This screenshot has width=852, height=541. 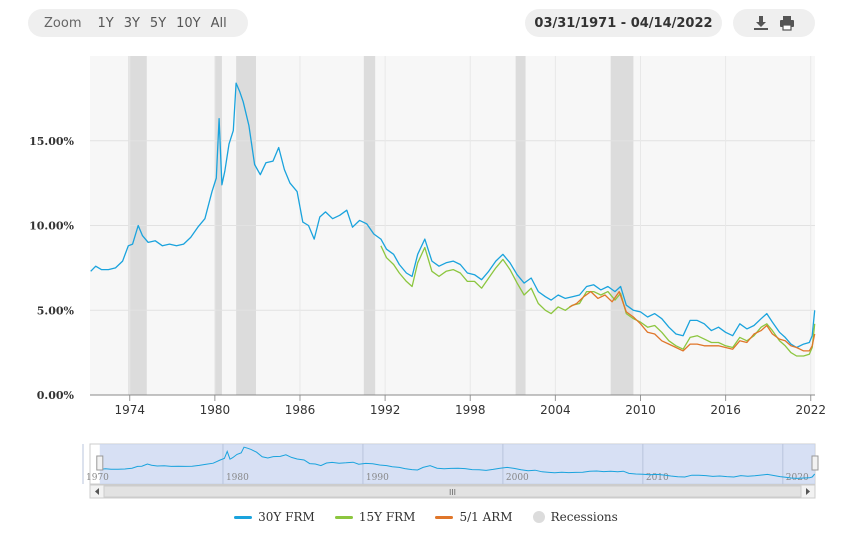 What do you see at coordinates (555, 410) in the screenshot?
I see `xtick-label-5: 2004` at bounding box center [555, 410].